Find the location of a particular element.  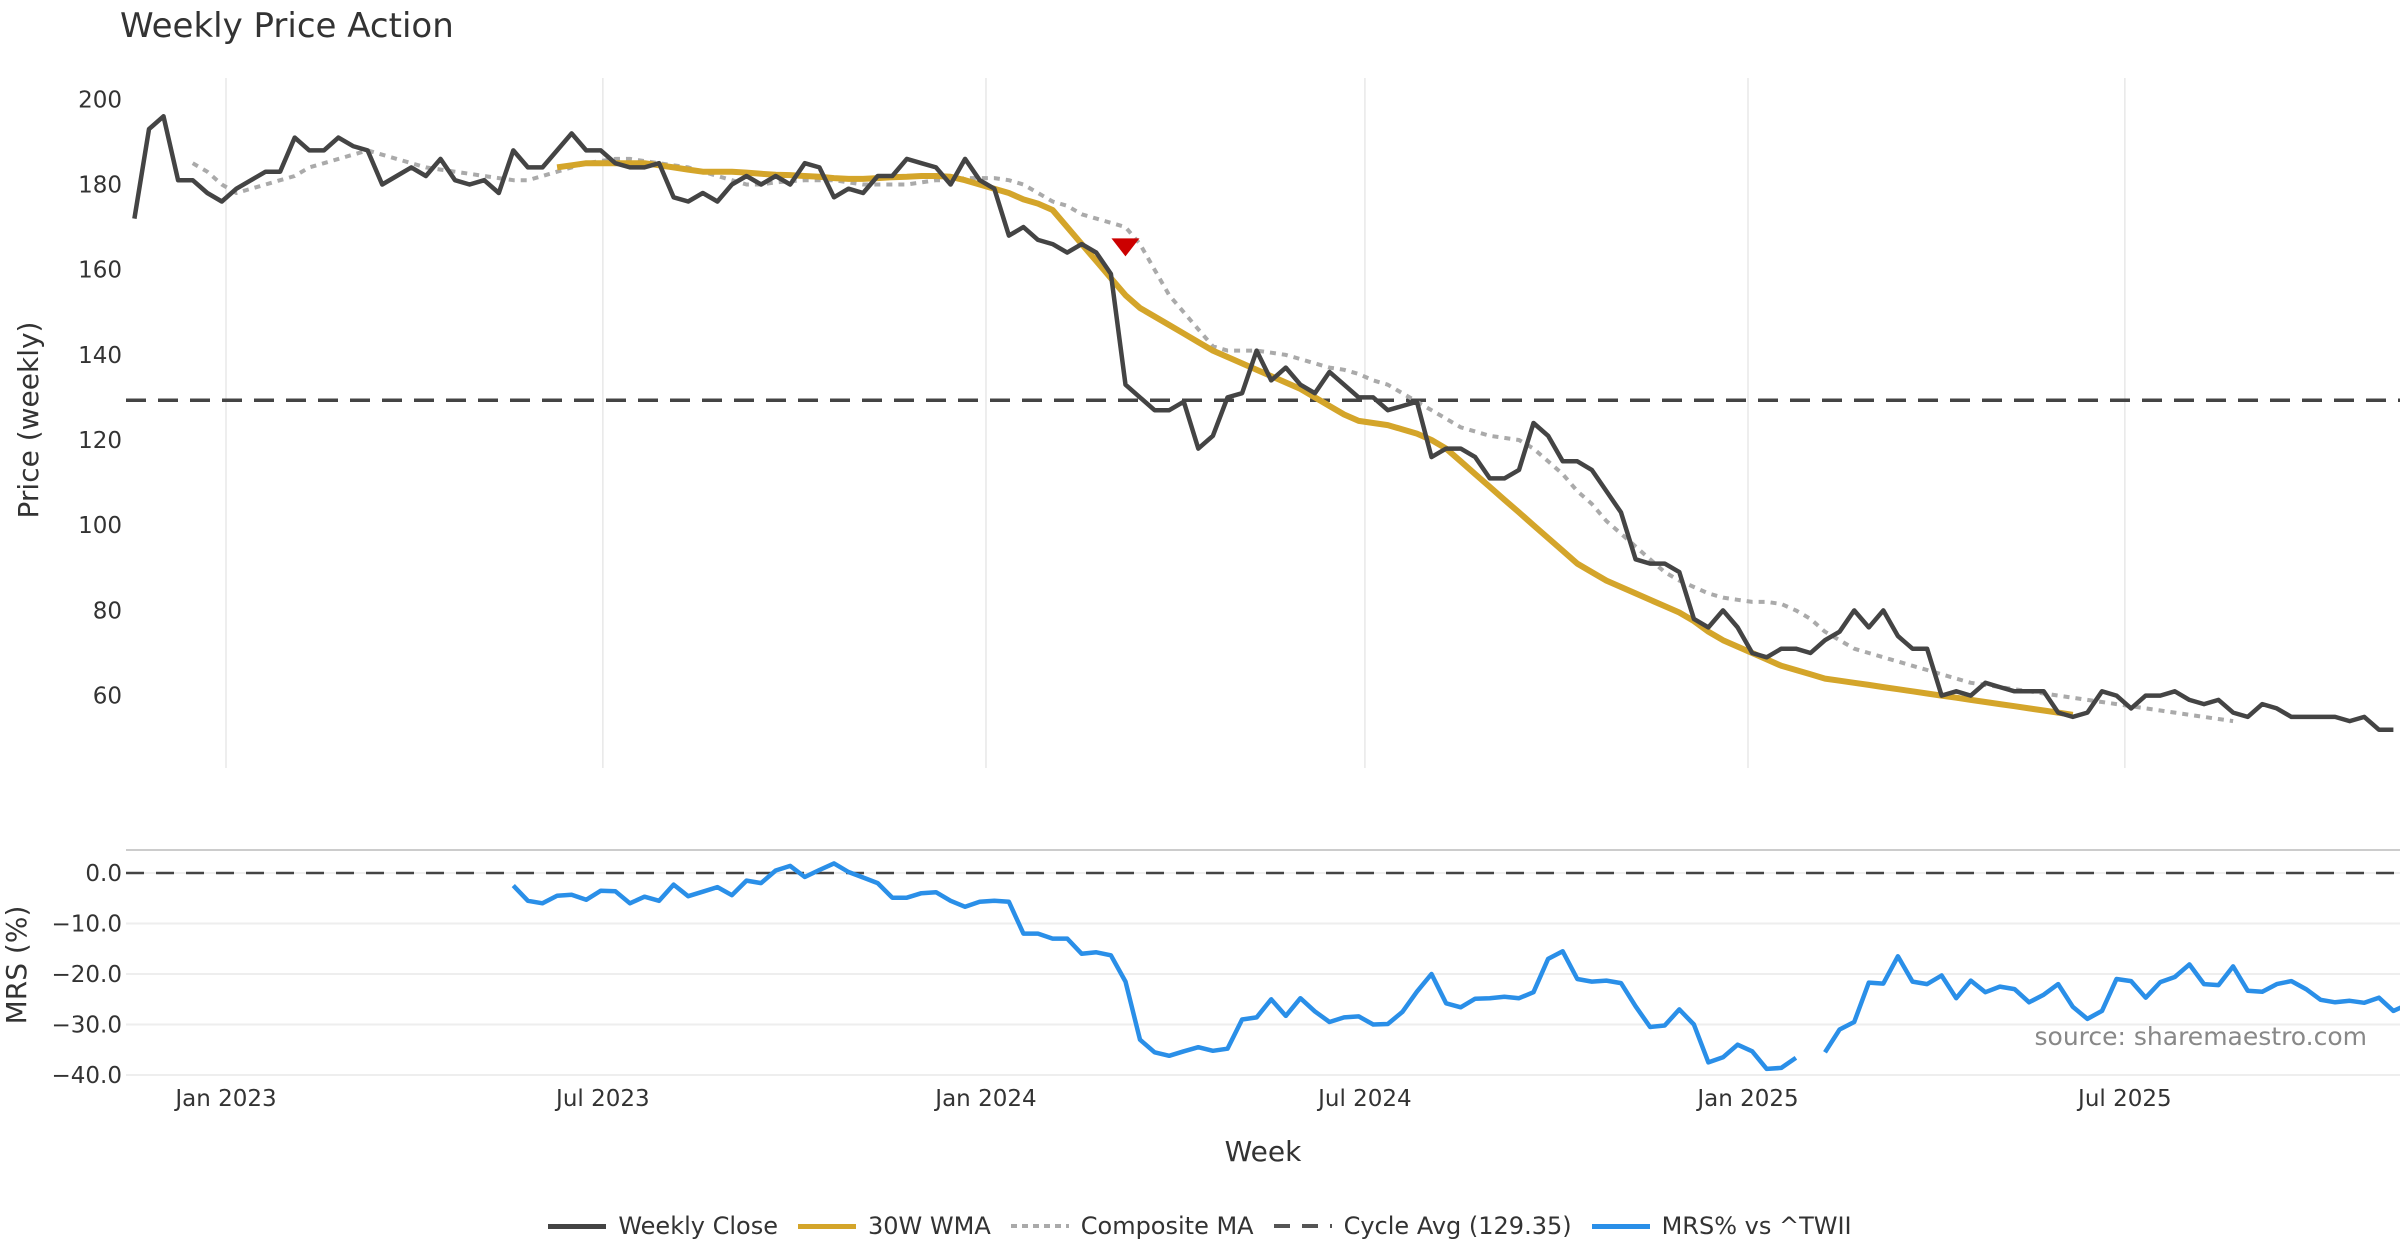

mrs-y-tick-label: −20.0 is located at coordinates (87, 975).